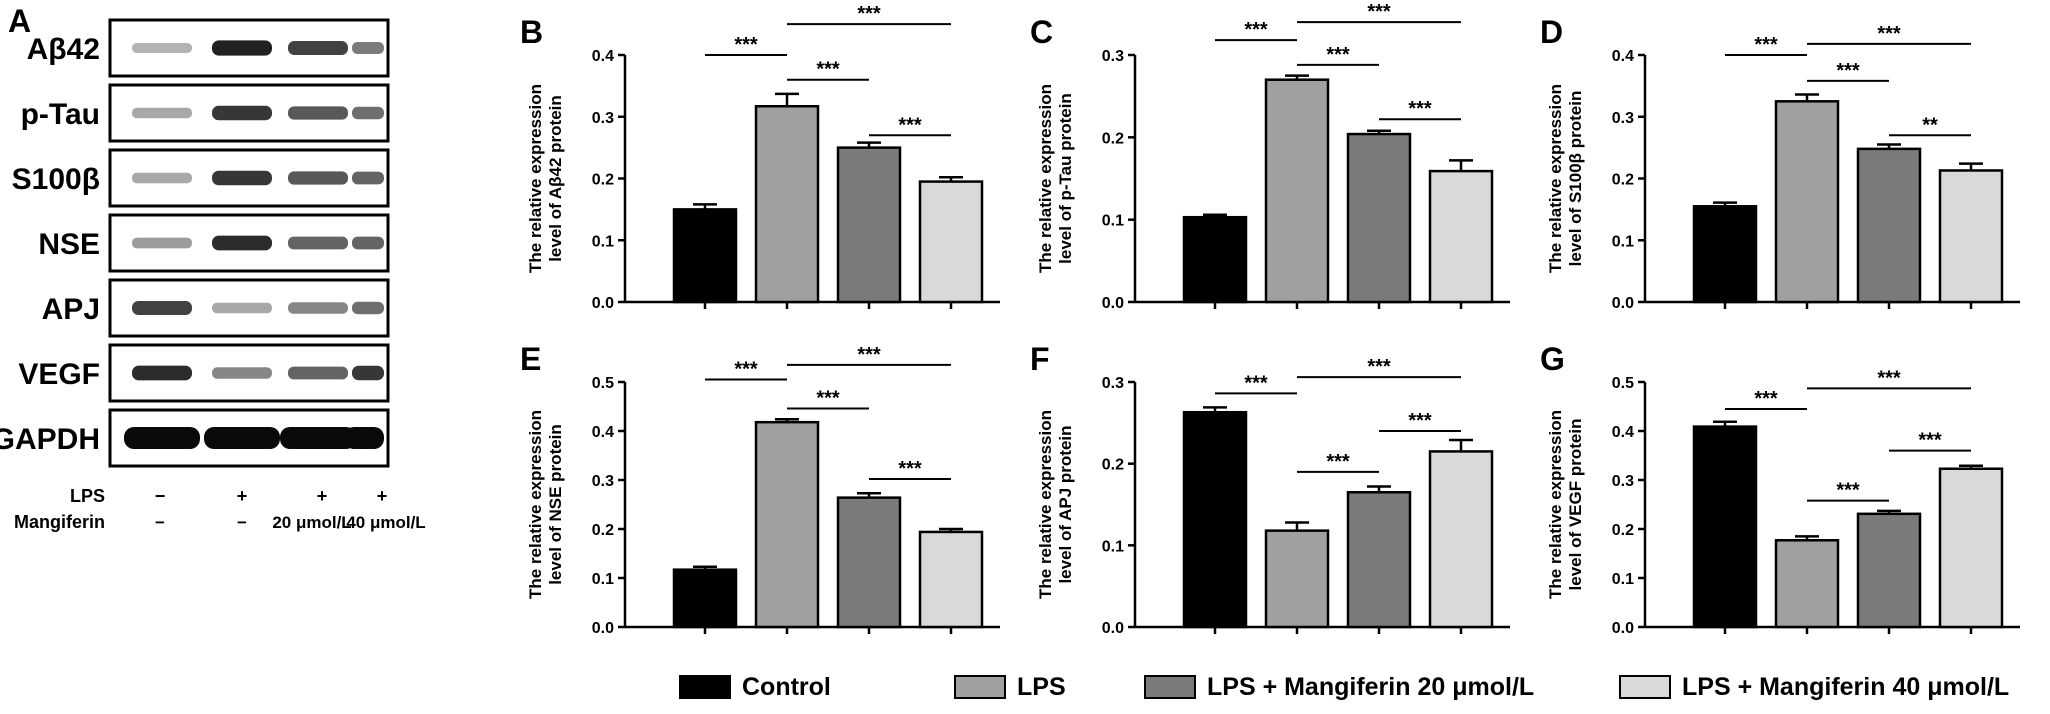 This screenshot has width=2050, height=714. I want to click on y-axis-label-line2: level of p-Tau protein, so click(1065, 178).